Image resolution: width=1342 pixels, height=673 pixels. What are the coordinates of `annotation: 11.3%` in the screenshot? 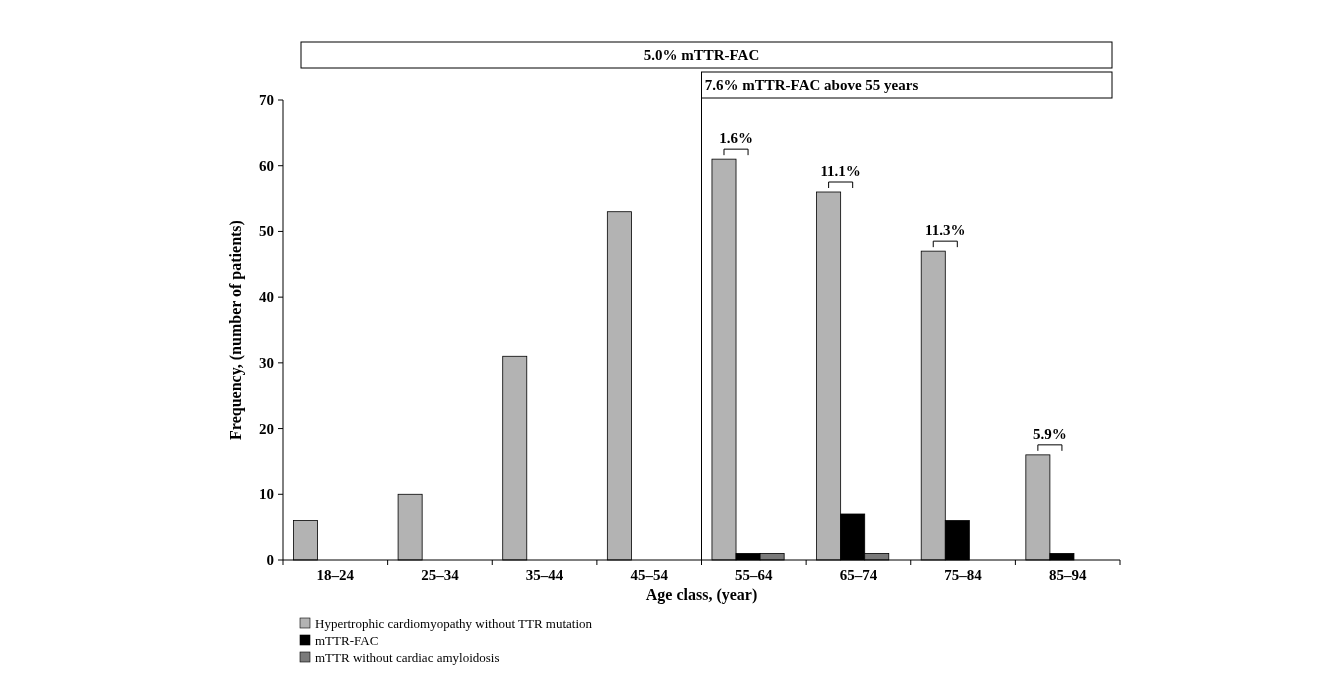 It's located at (945, 230).